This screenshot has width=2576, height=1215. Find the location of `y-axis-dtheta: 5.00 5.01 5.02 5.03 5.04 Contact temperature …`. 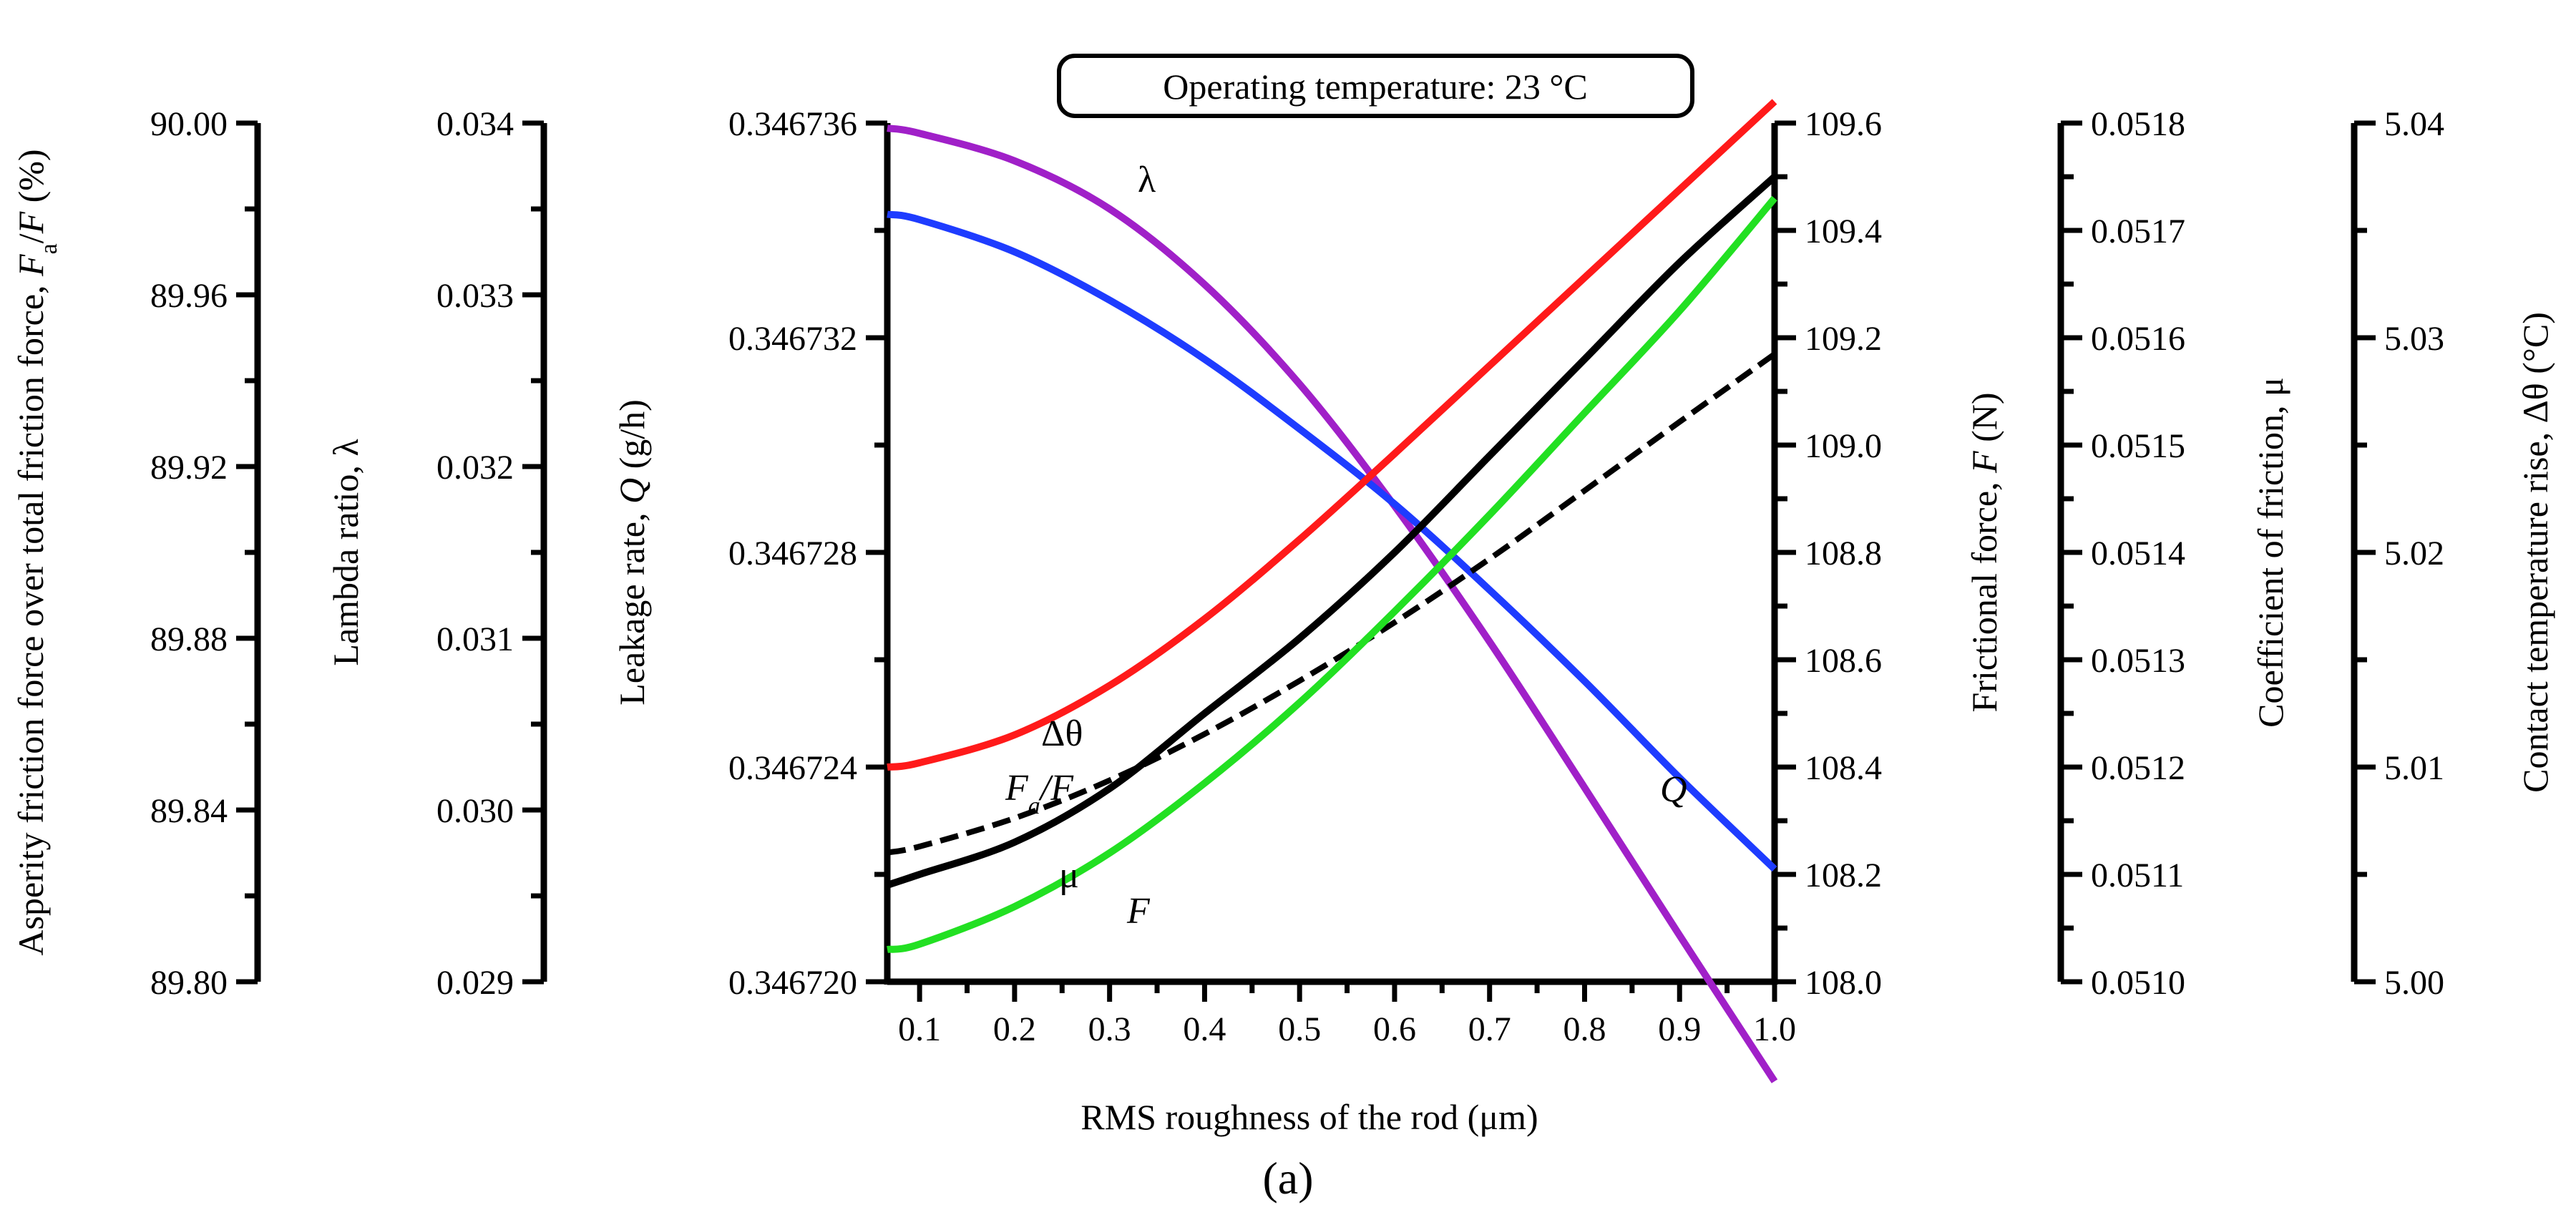

y-axis-dtheta: 5.00 5.01 5.02 5.03 5.04 Contact temperature … is located at coordinates (2453, 553).